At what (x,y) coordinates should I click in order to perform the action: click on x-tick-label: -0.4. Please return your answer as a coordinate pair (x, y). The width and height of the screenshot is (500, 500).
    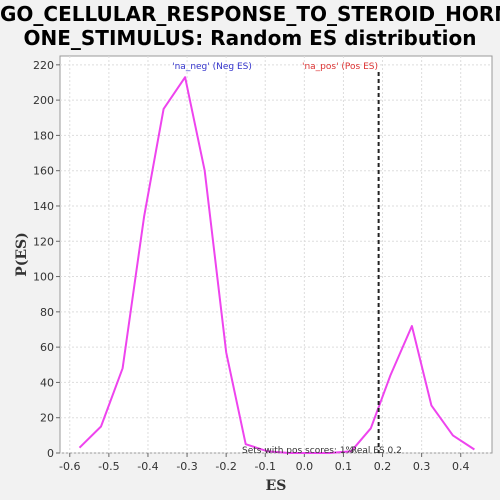
    Looking at the image, I should click on (147, 466).